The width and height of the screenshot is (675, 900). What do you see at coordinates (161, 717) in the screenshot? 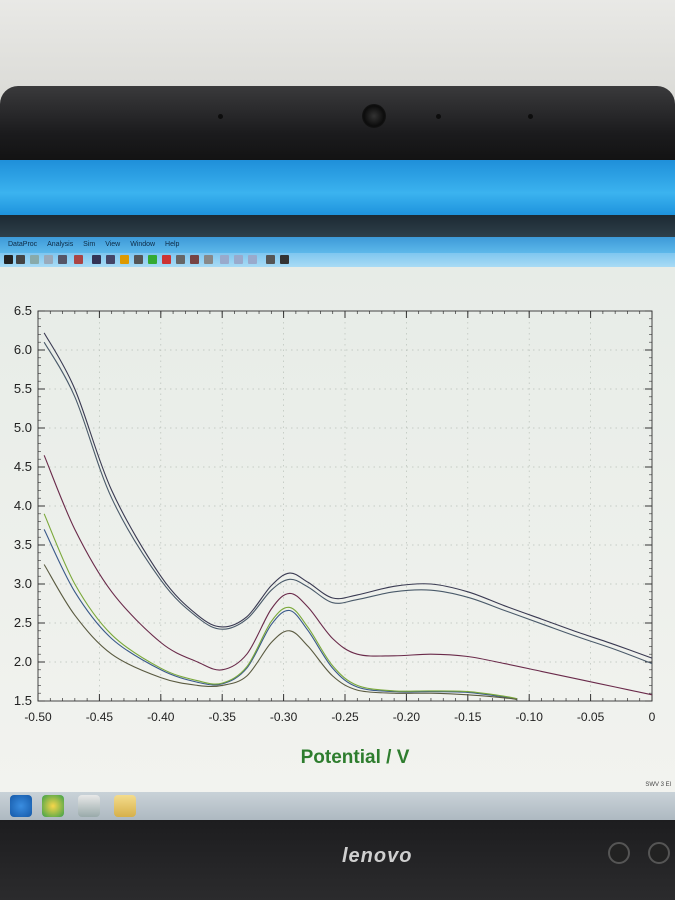
I see `x-tick-label: -0.40` at bounding box center [161, 717].